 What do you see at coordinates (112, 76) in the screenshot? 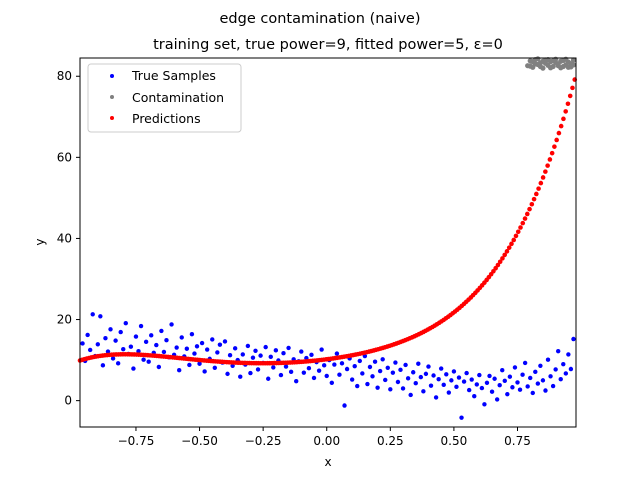
I see `legend-marker-true-samples` at bounding box center [112, 76].